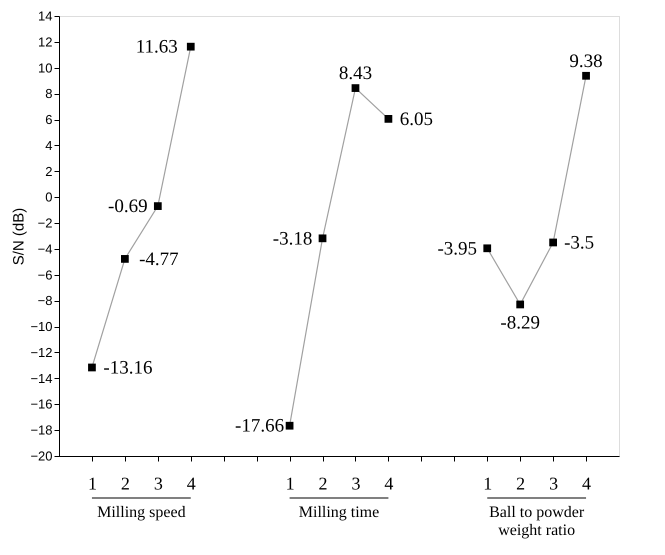 The image size is (665, 555). What do you see at coordinates (48, 197) in the screenshot?
I see `y-tick-label: 0` at bounding box center [48, 197].